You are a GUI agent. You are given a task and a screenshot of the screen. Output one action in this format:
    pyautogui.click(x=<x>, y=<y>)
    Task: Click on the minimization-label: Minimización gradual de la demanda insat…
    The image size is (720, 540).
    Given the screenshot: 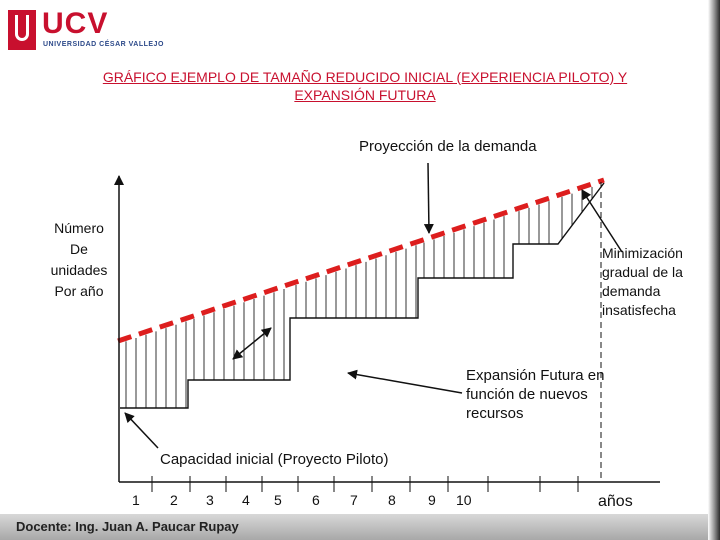 What is the action you would take?
    pyautogui.click(x=642, y=281)
    